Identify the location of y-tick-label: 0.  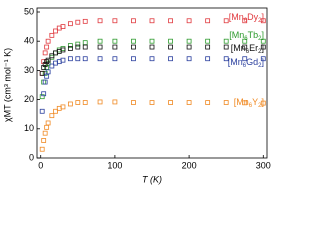
(31, 157).